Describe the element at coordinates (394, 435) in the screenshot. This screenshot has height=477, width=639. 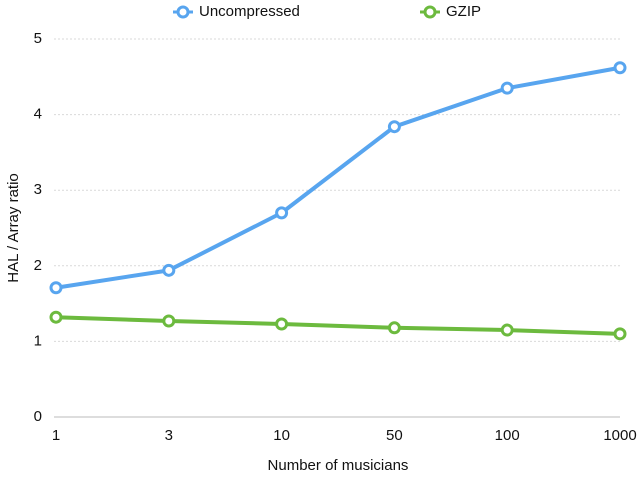
I see `x-tick-label: 50` at that location.